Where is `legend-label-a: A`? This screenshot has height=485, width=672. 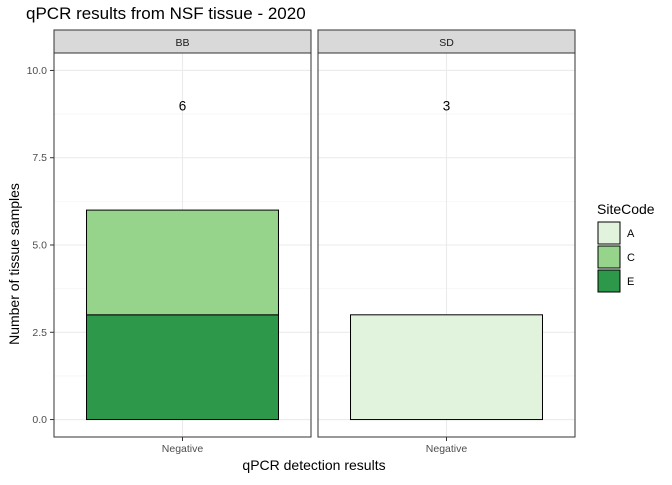 legend-label-a: A is located at coordinates (631, 234).